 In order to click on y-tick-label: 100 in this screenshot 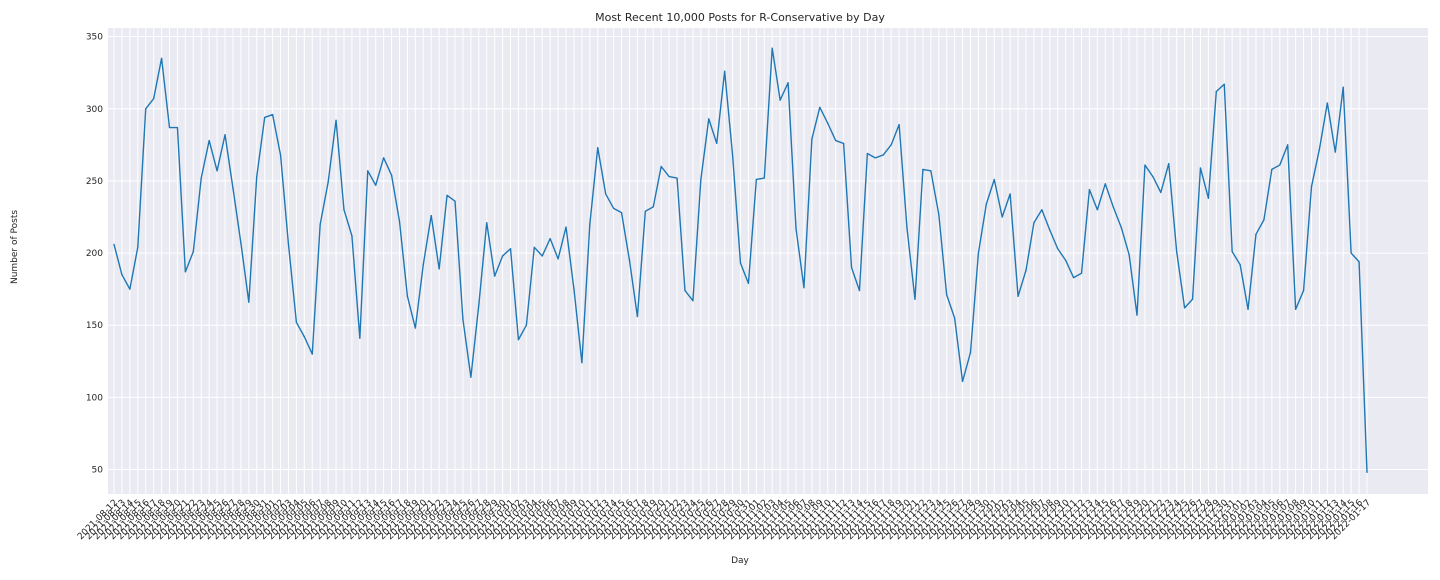, I will do `click(94, 398)`.